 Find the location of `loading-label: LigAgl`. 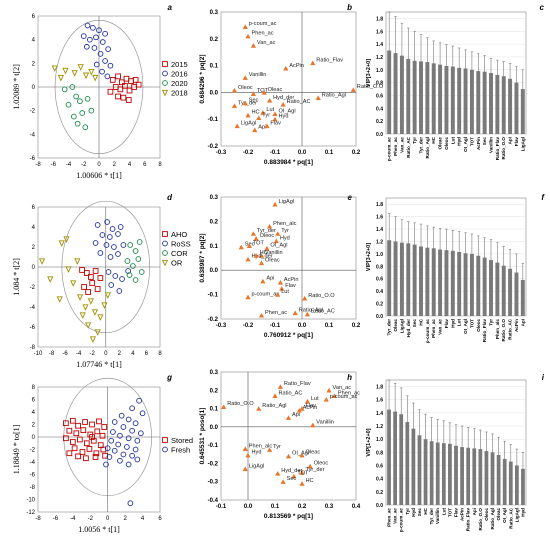

loading-label: LigAgl is located at coordinates (257, 466).